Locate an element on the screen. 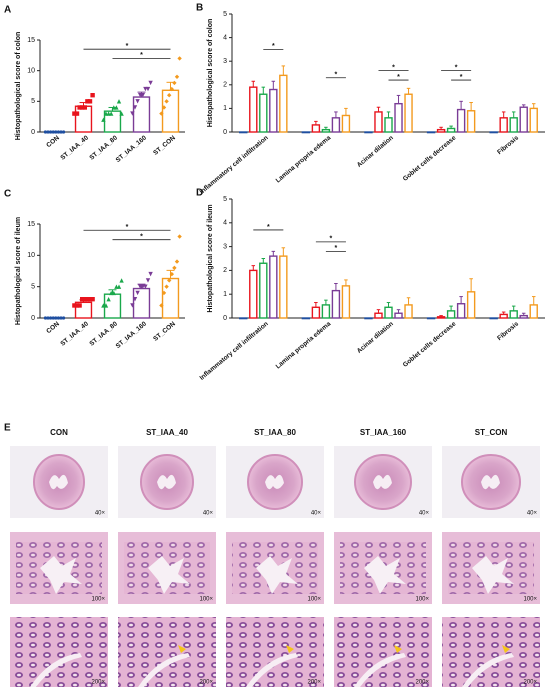 The height and width of the screenshot is (690, 550). column-header: ST_IAA_80 is located at coordinates (275, 432).